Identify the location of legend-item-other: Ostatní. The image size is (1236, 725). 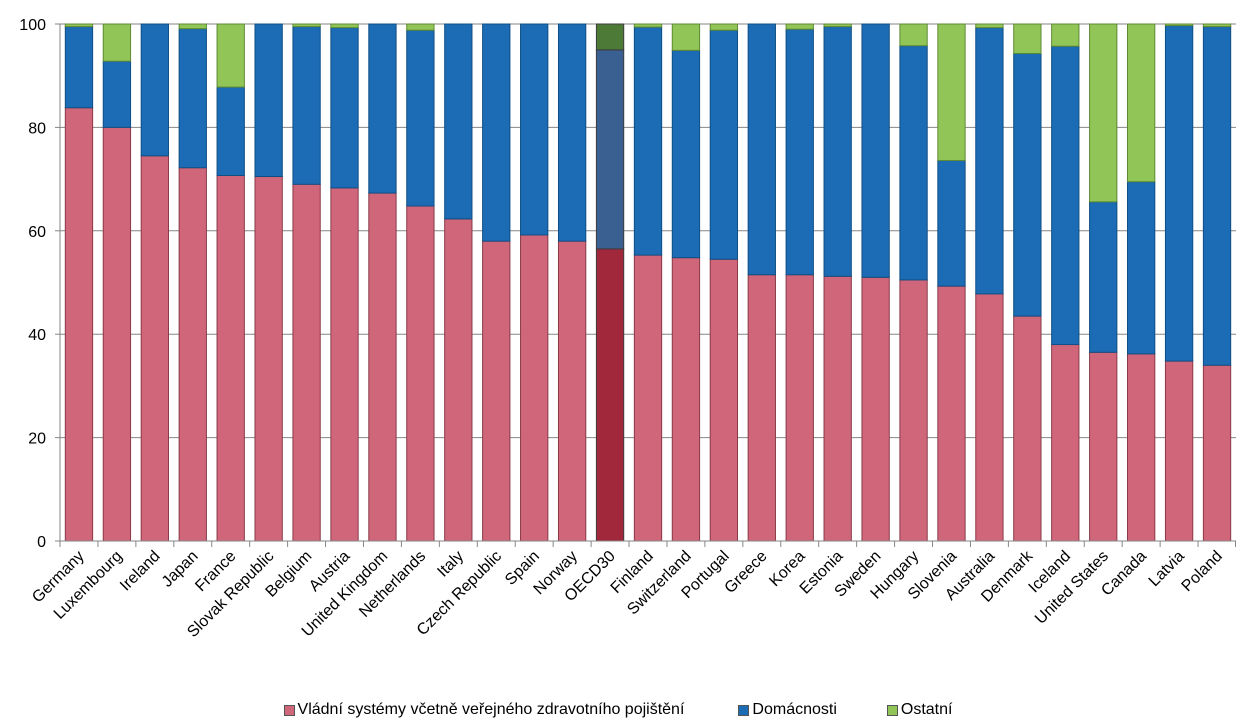
(919, 710).